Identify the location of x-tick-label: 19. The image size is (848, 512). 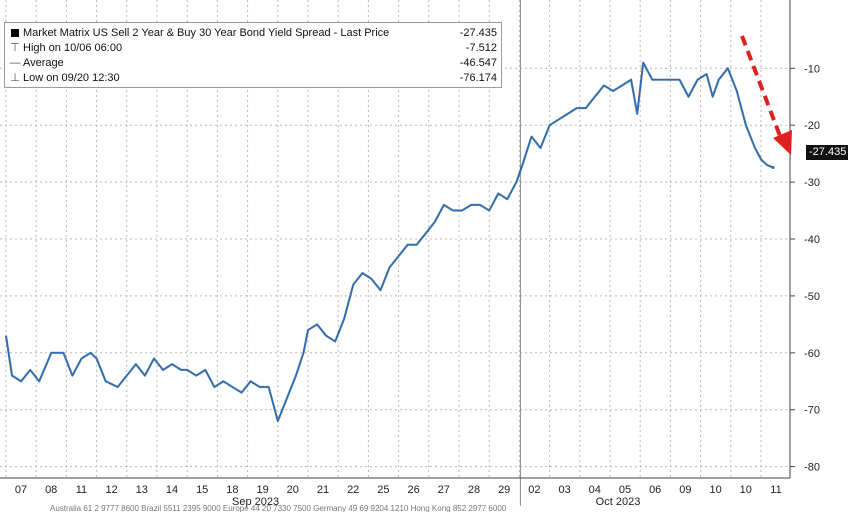
(262, 490).